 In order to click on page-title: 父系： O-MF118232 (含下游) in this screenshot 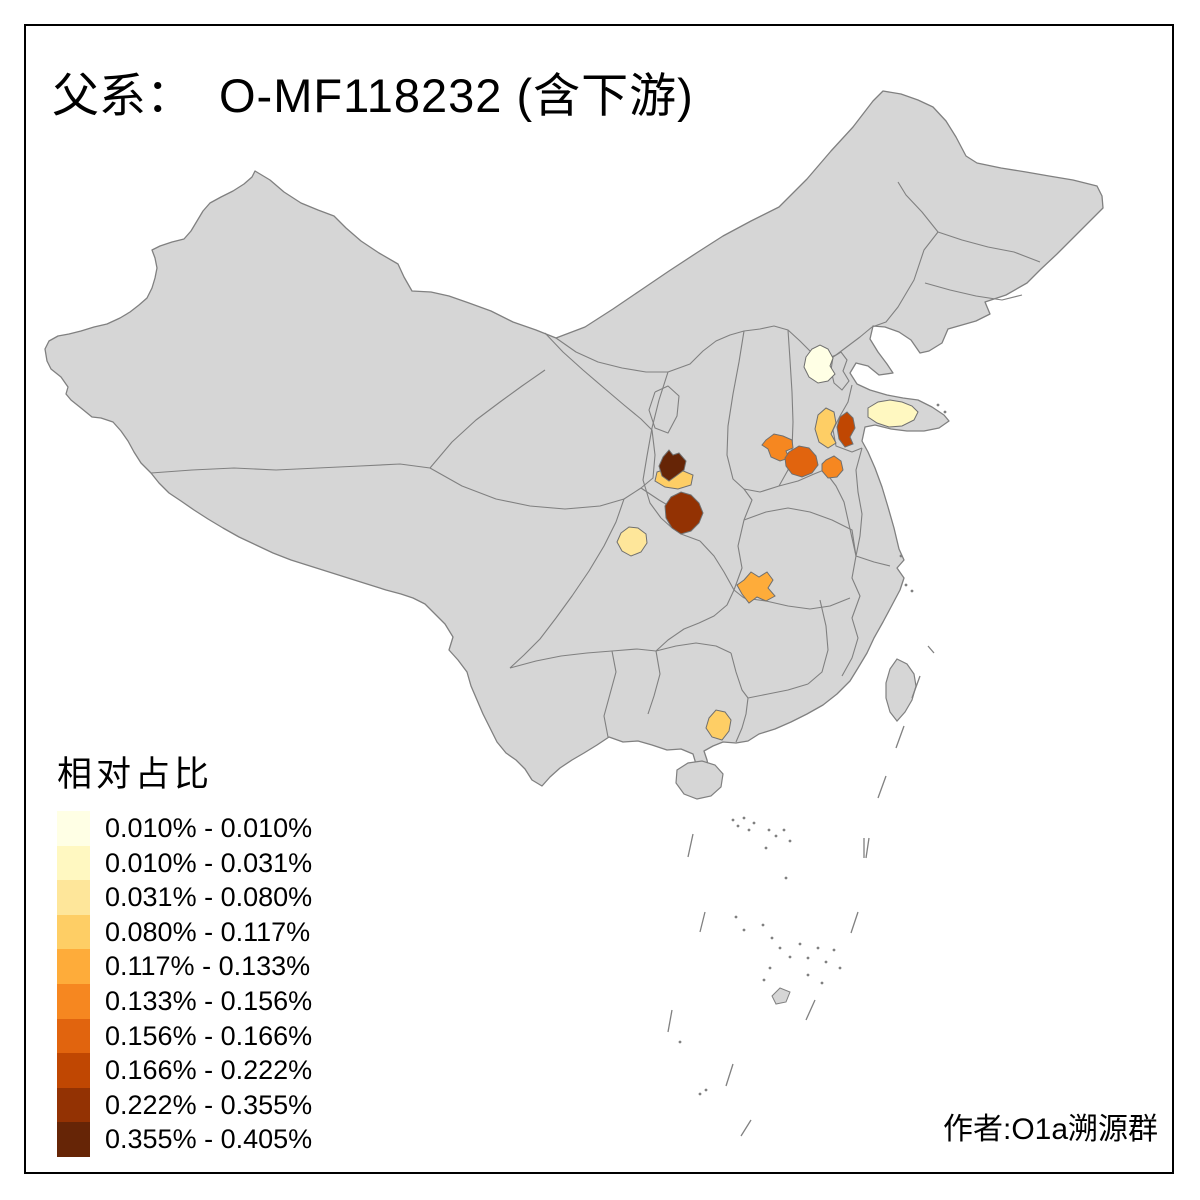, I will do `click(373, 91)`.